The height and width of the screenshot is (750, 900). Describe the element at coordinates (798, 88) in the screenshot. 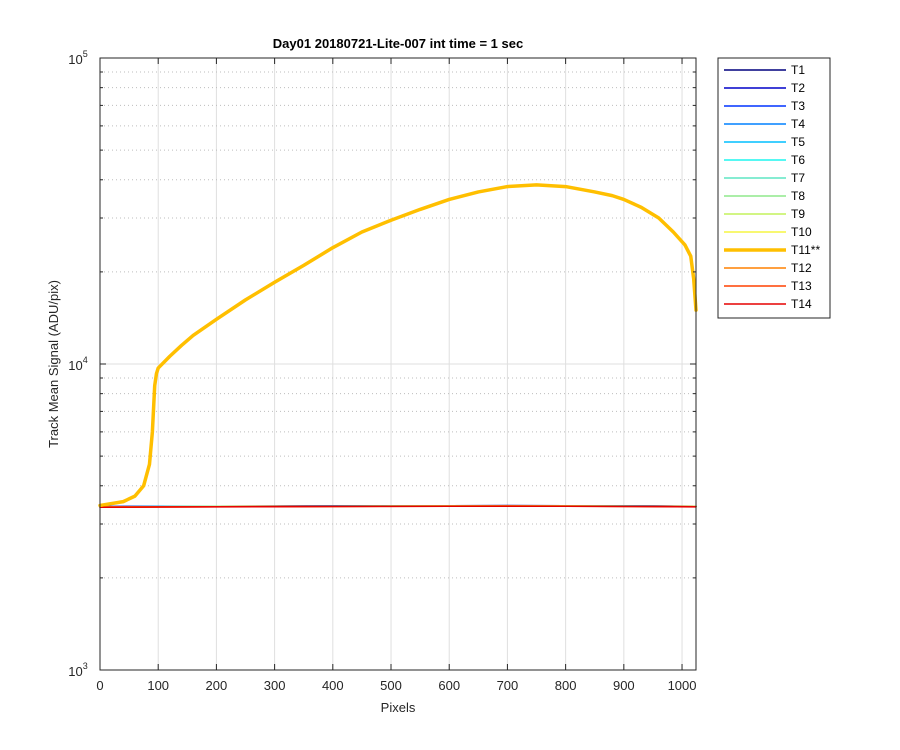

I see `legend-label: T2` at that location.